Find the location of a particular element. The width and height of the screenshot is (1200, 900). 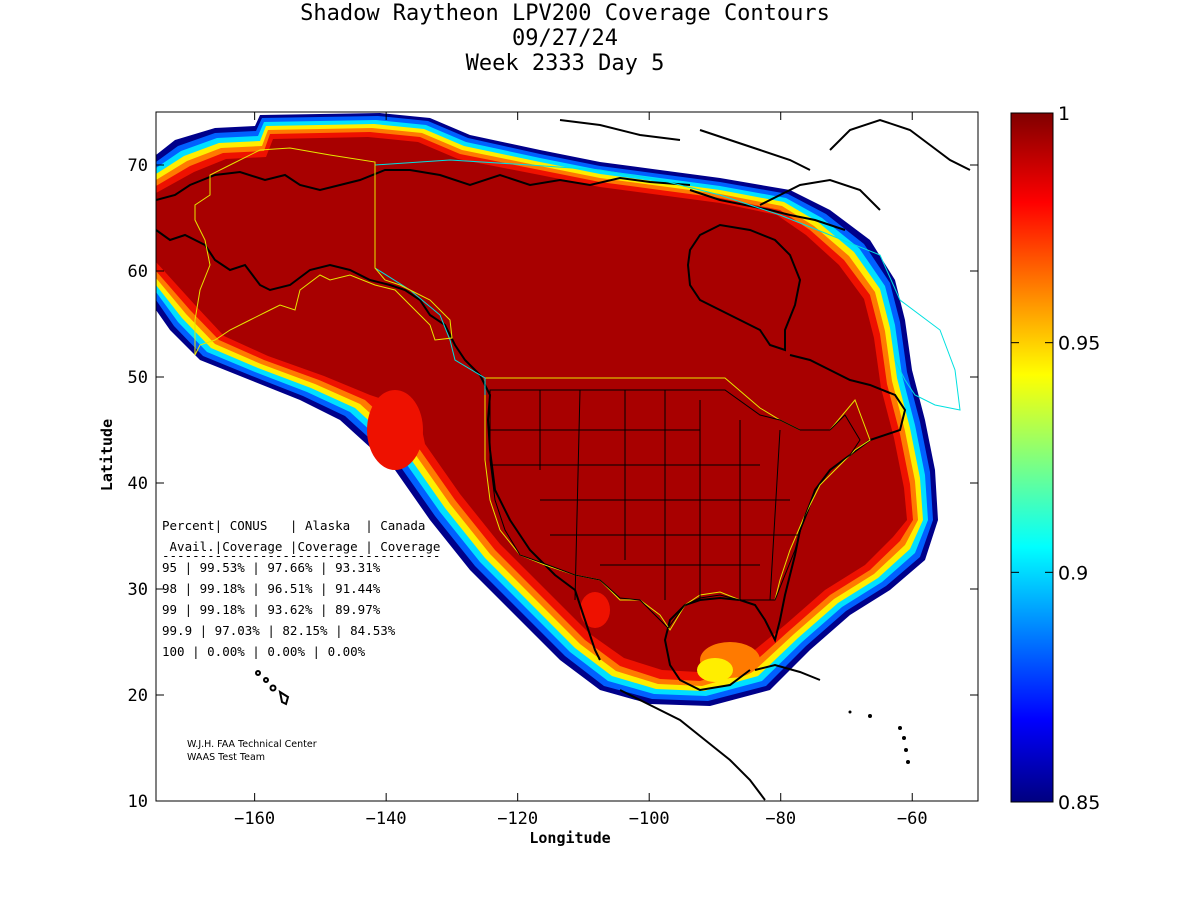

coverage-dip-pacific is located at coordinates (395, 430).